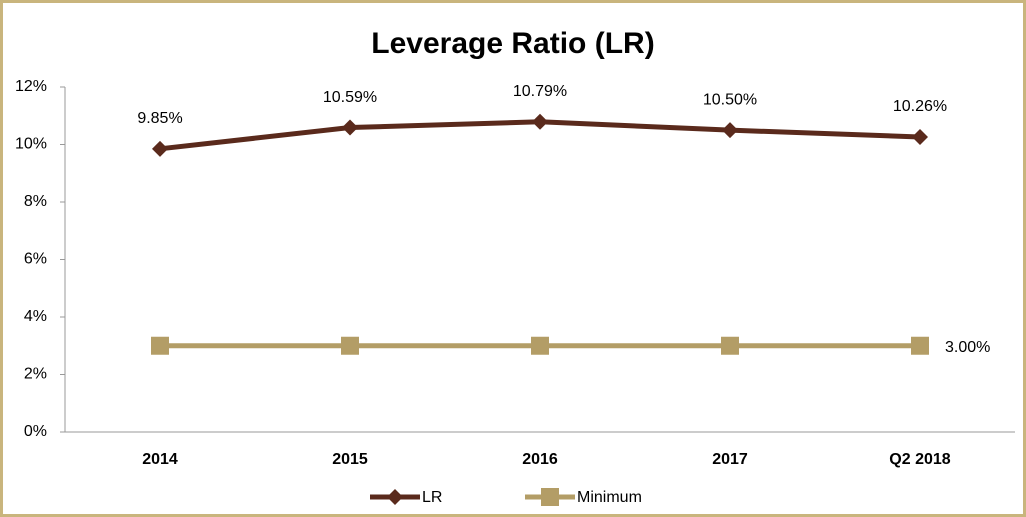 The height and width of the screenshot is (517, 1026). What do you see at coordinates (35, 201) in the screenshot?
I see `y-tick-label: 8%` at bounding box center [35, 201].